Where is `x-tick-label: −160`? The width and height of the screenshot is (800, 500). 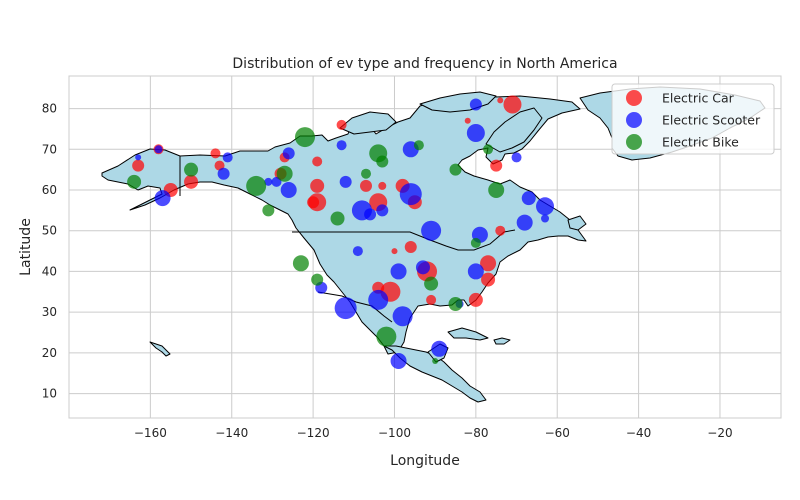
x-tick-label: −160 is located at coordinates (150, 433).